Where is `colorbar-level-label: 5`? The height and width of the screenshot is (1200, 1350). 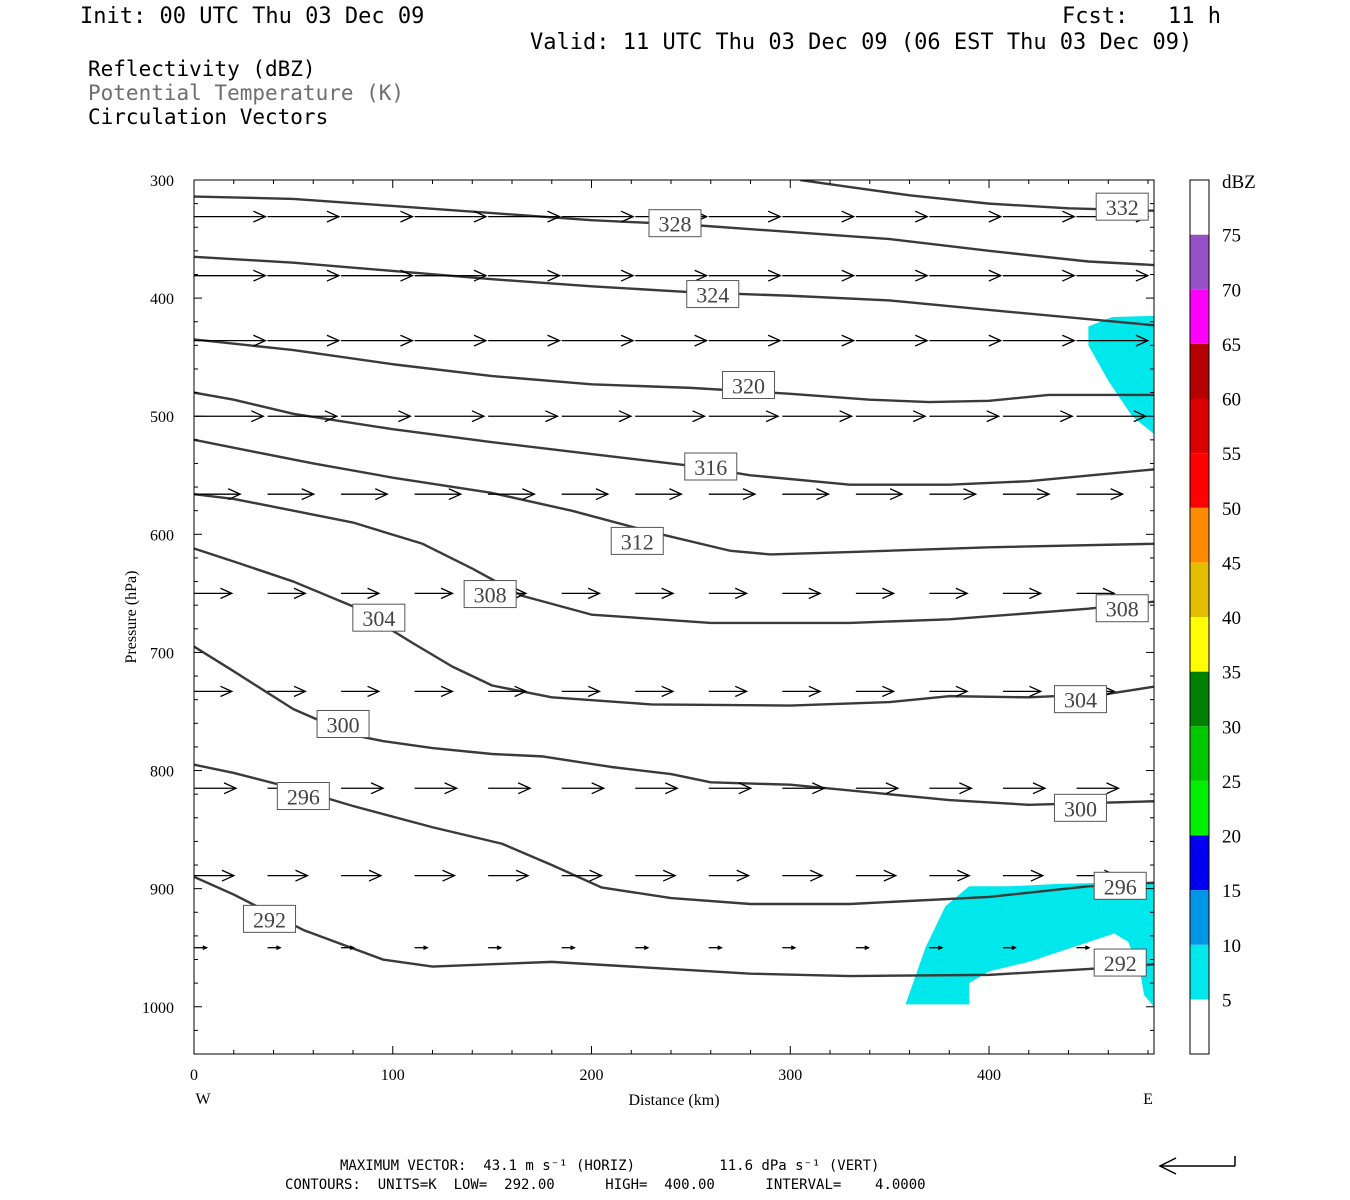 colorbar-level-label: 5 is located at coordinates (1227, 1000).